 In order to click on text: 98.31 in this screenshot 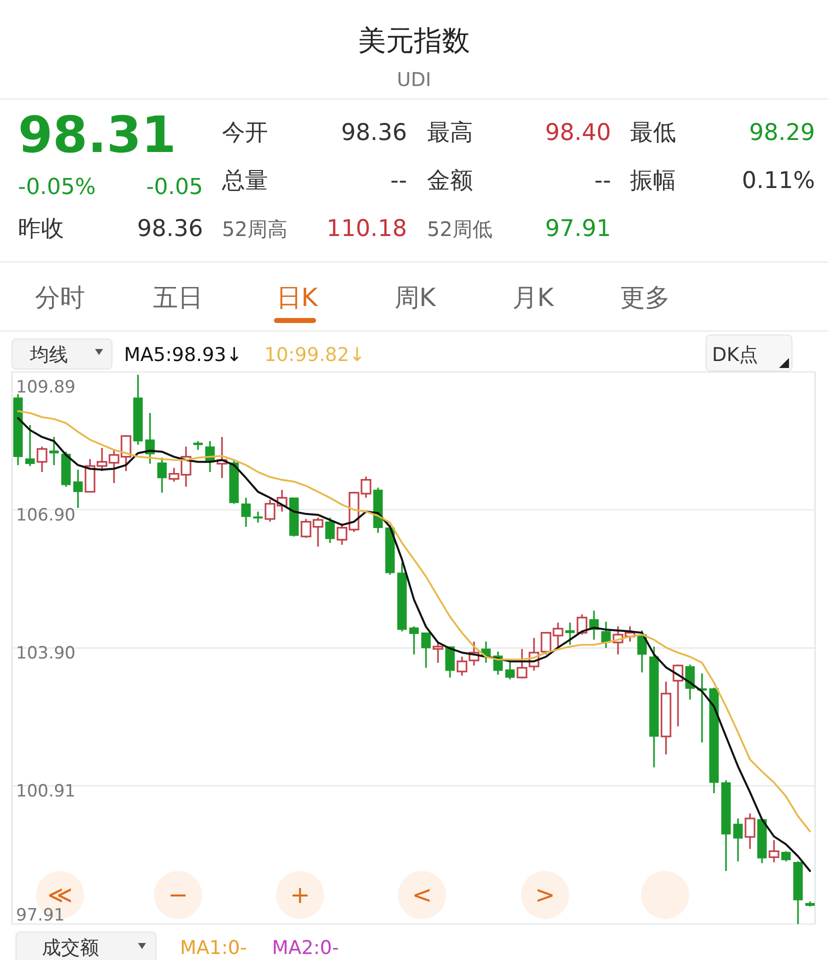, I will do `click(97, 135)`.